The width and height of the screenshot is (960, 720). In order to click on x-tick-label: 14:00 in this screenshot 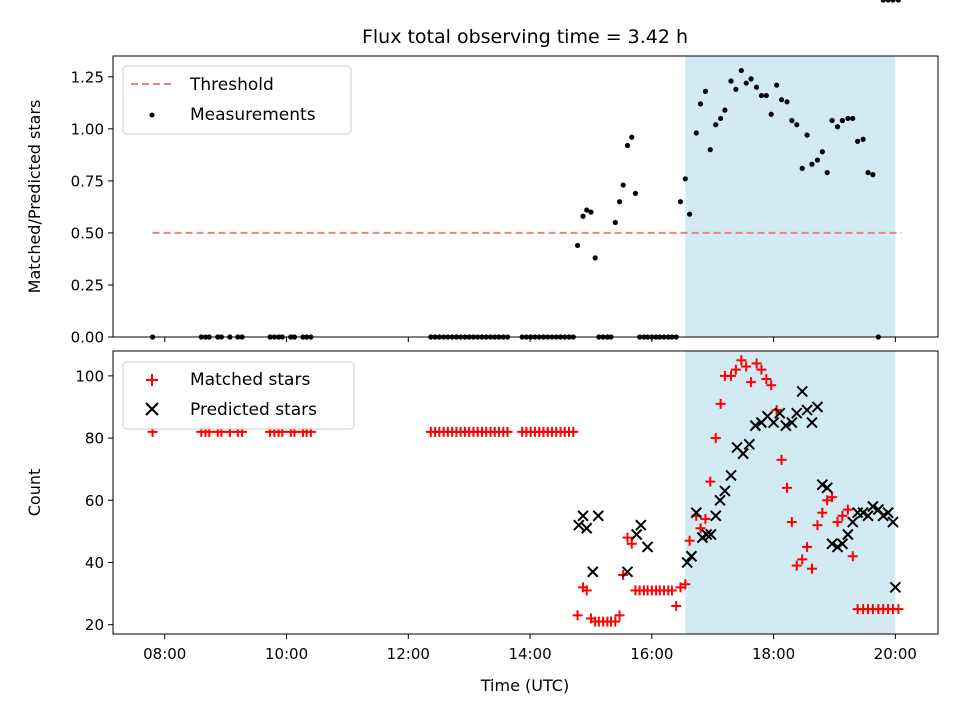, I will do `click(529, 654)`.